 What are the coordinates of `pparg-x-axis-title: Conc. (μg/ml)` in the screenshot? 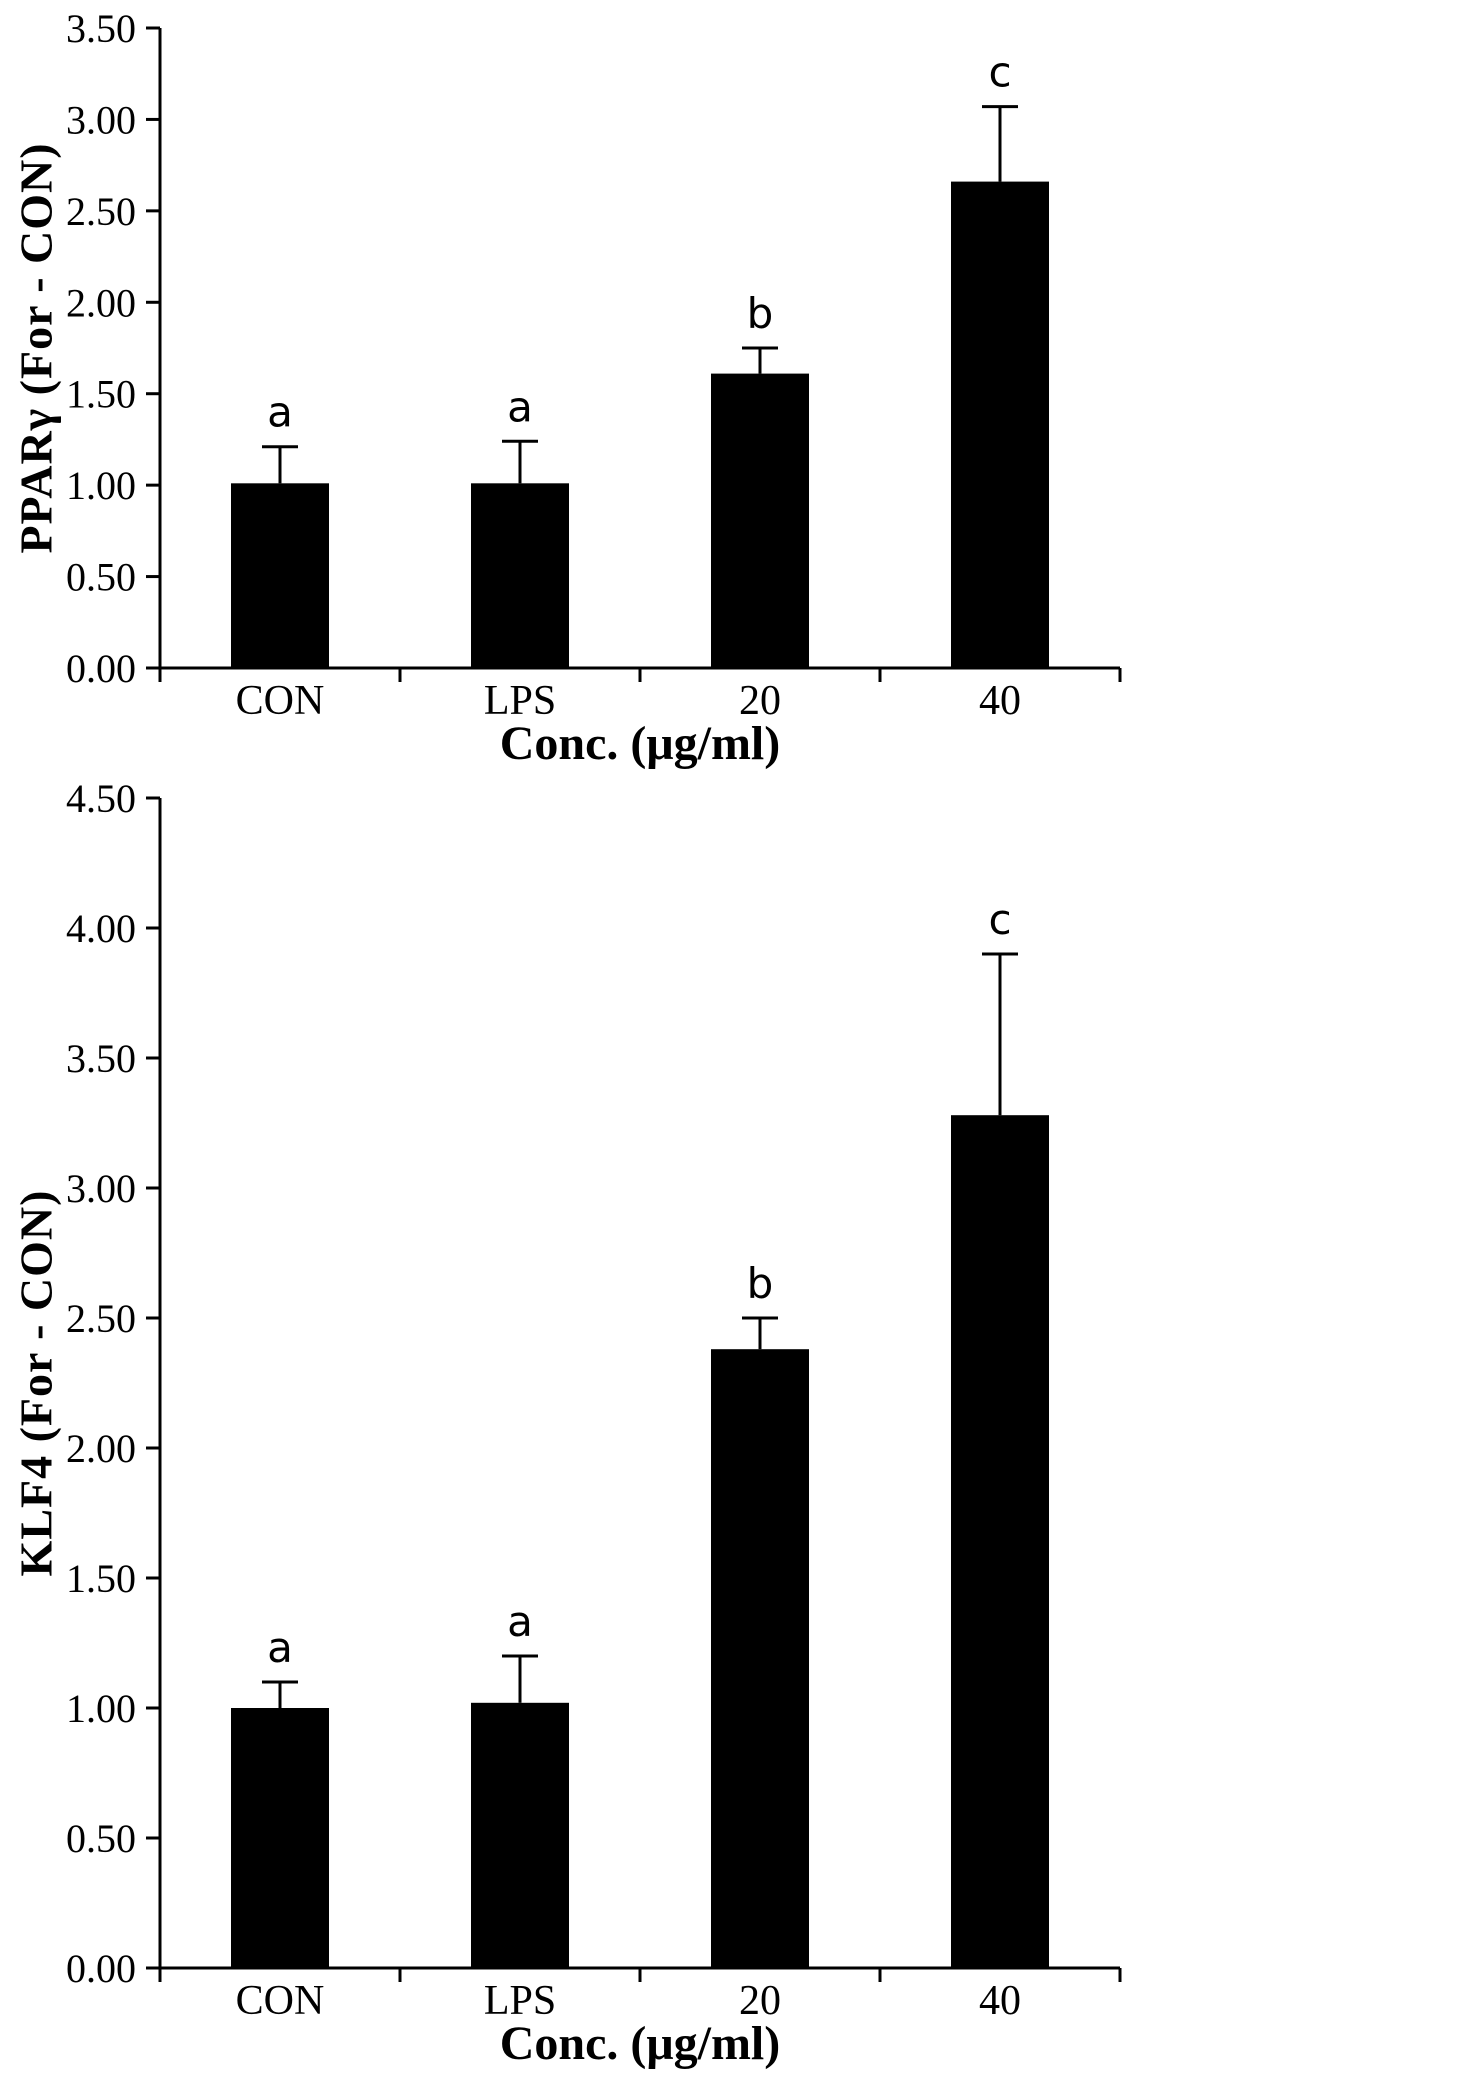 It's located at (640, 743).